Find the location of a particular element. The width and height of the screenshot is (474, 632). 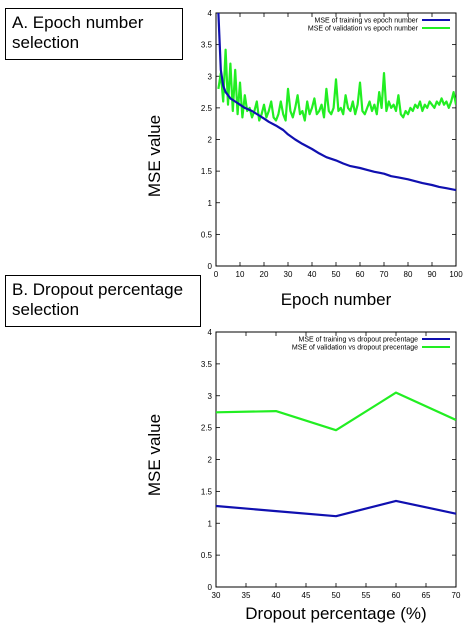

chart-a-y-tick-label: 1 is located at coordinates (210, 203).